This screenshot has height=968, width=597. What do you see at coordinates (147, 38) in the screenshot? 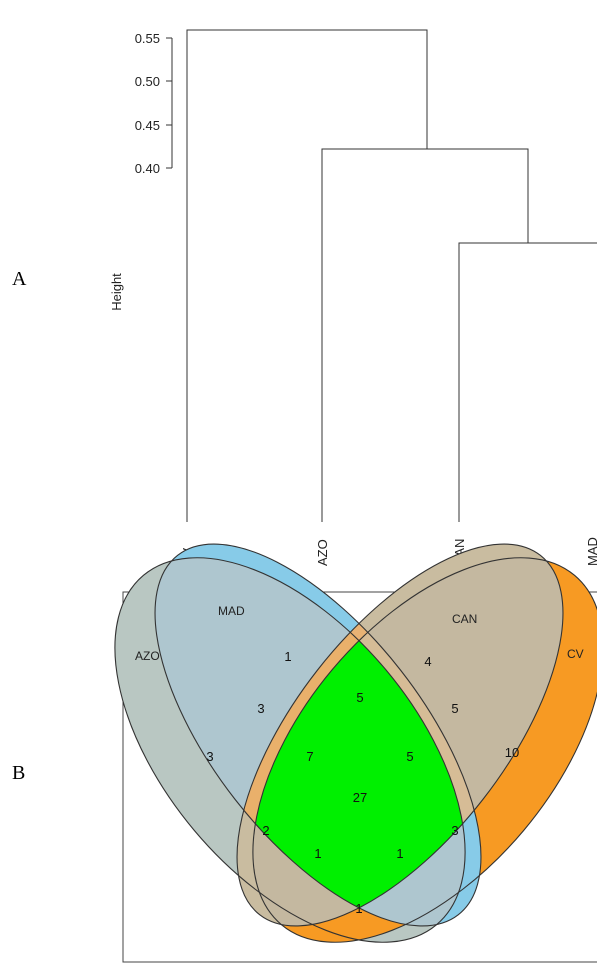
I see `y-tick-label-055: 0.55` at bounding box center [147, 38].